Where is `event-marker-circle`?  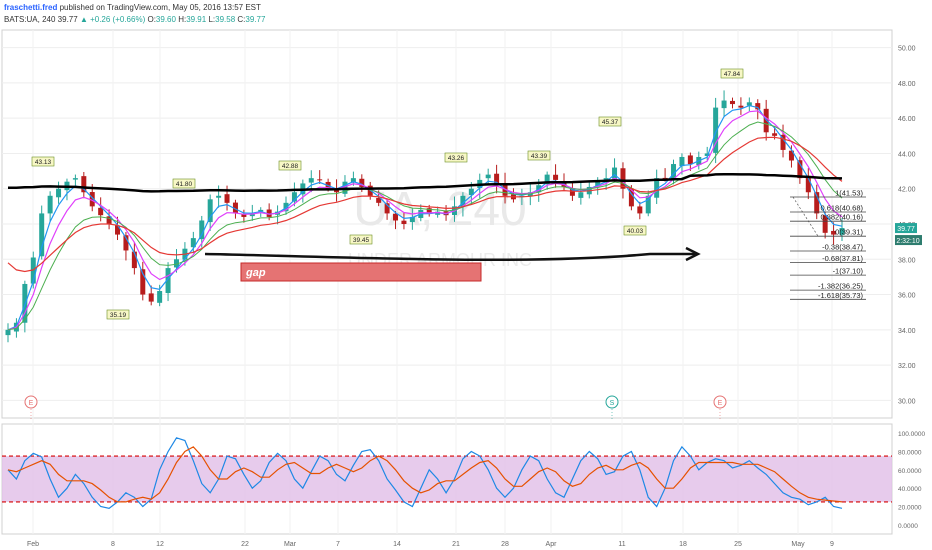 event-marker-circle is located at coordinates (612, 402).